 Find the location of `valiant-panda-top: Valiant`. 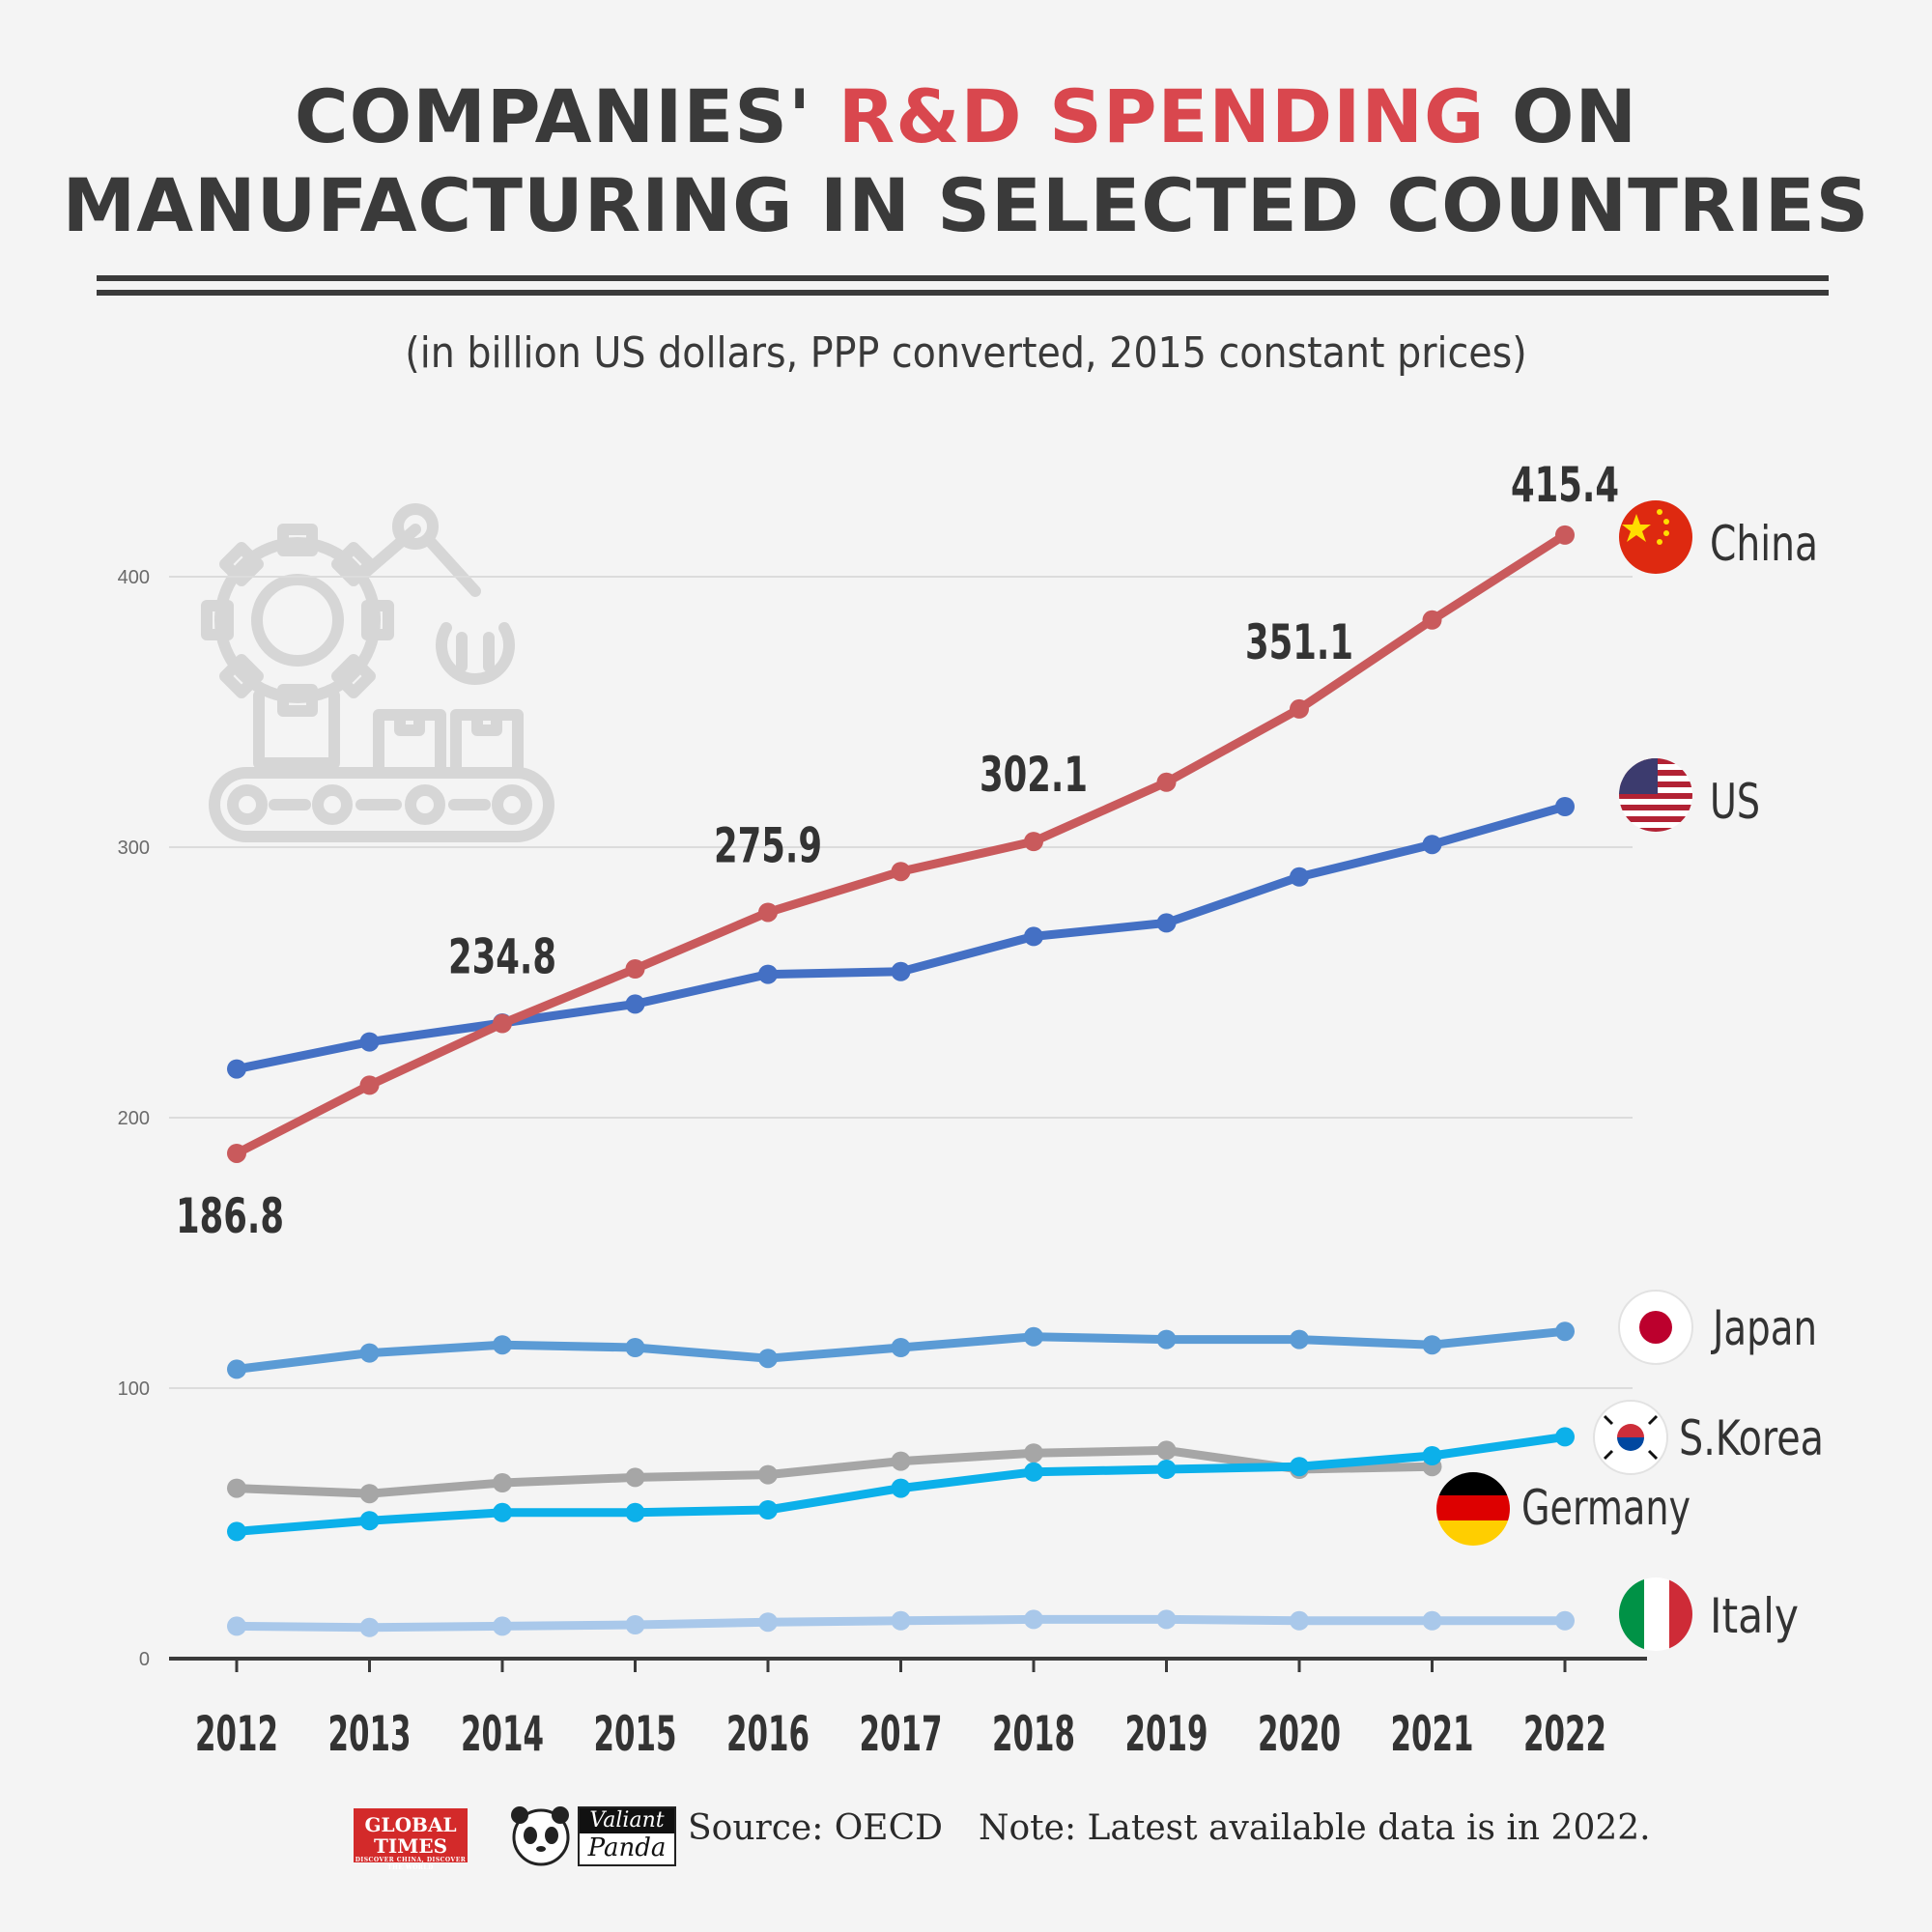

valiant-panda-top: Valiant is located at coordinates (627, 1820).